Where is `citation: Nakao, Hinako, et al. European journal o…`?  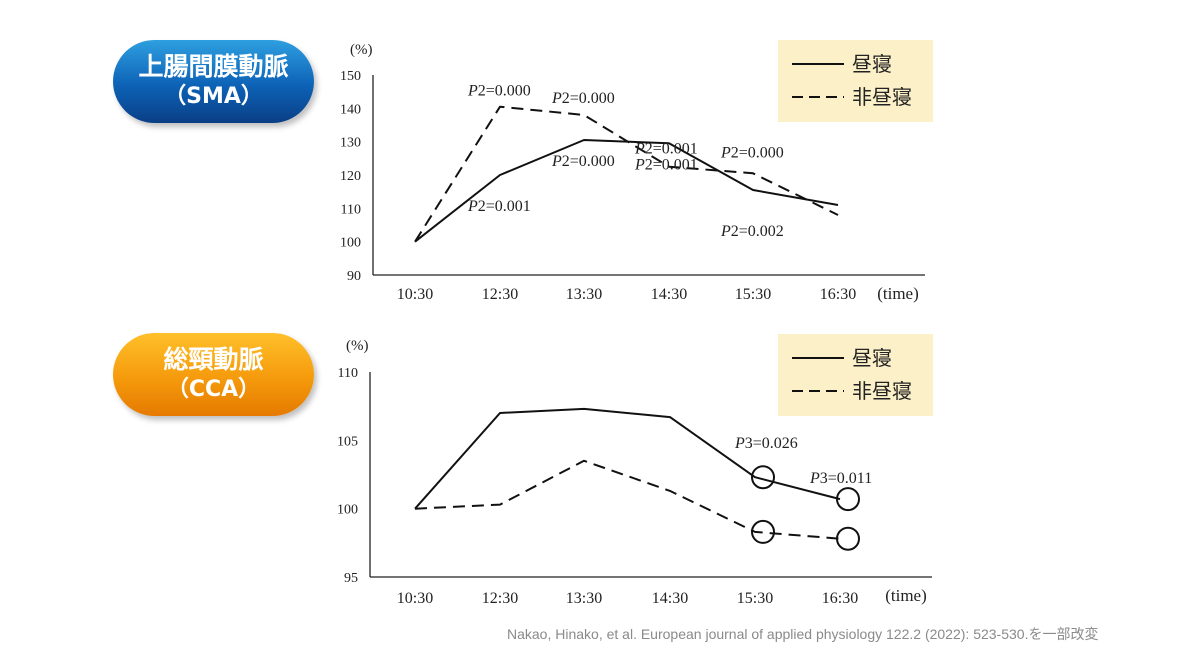 citation: Nakao, Hinako, et al. European journal o… is located at coordinates (803, 634).